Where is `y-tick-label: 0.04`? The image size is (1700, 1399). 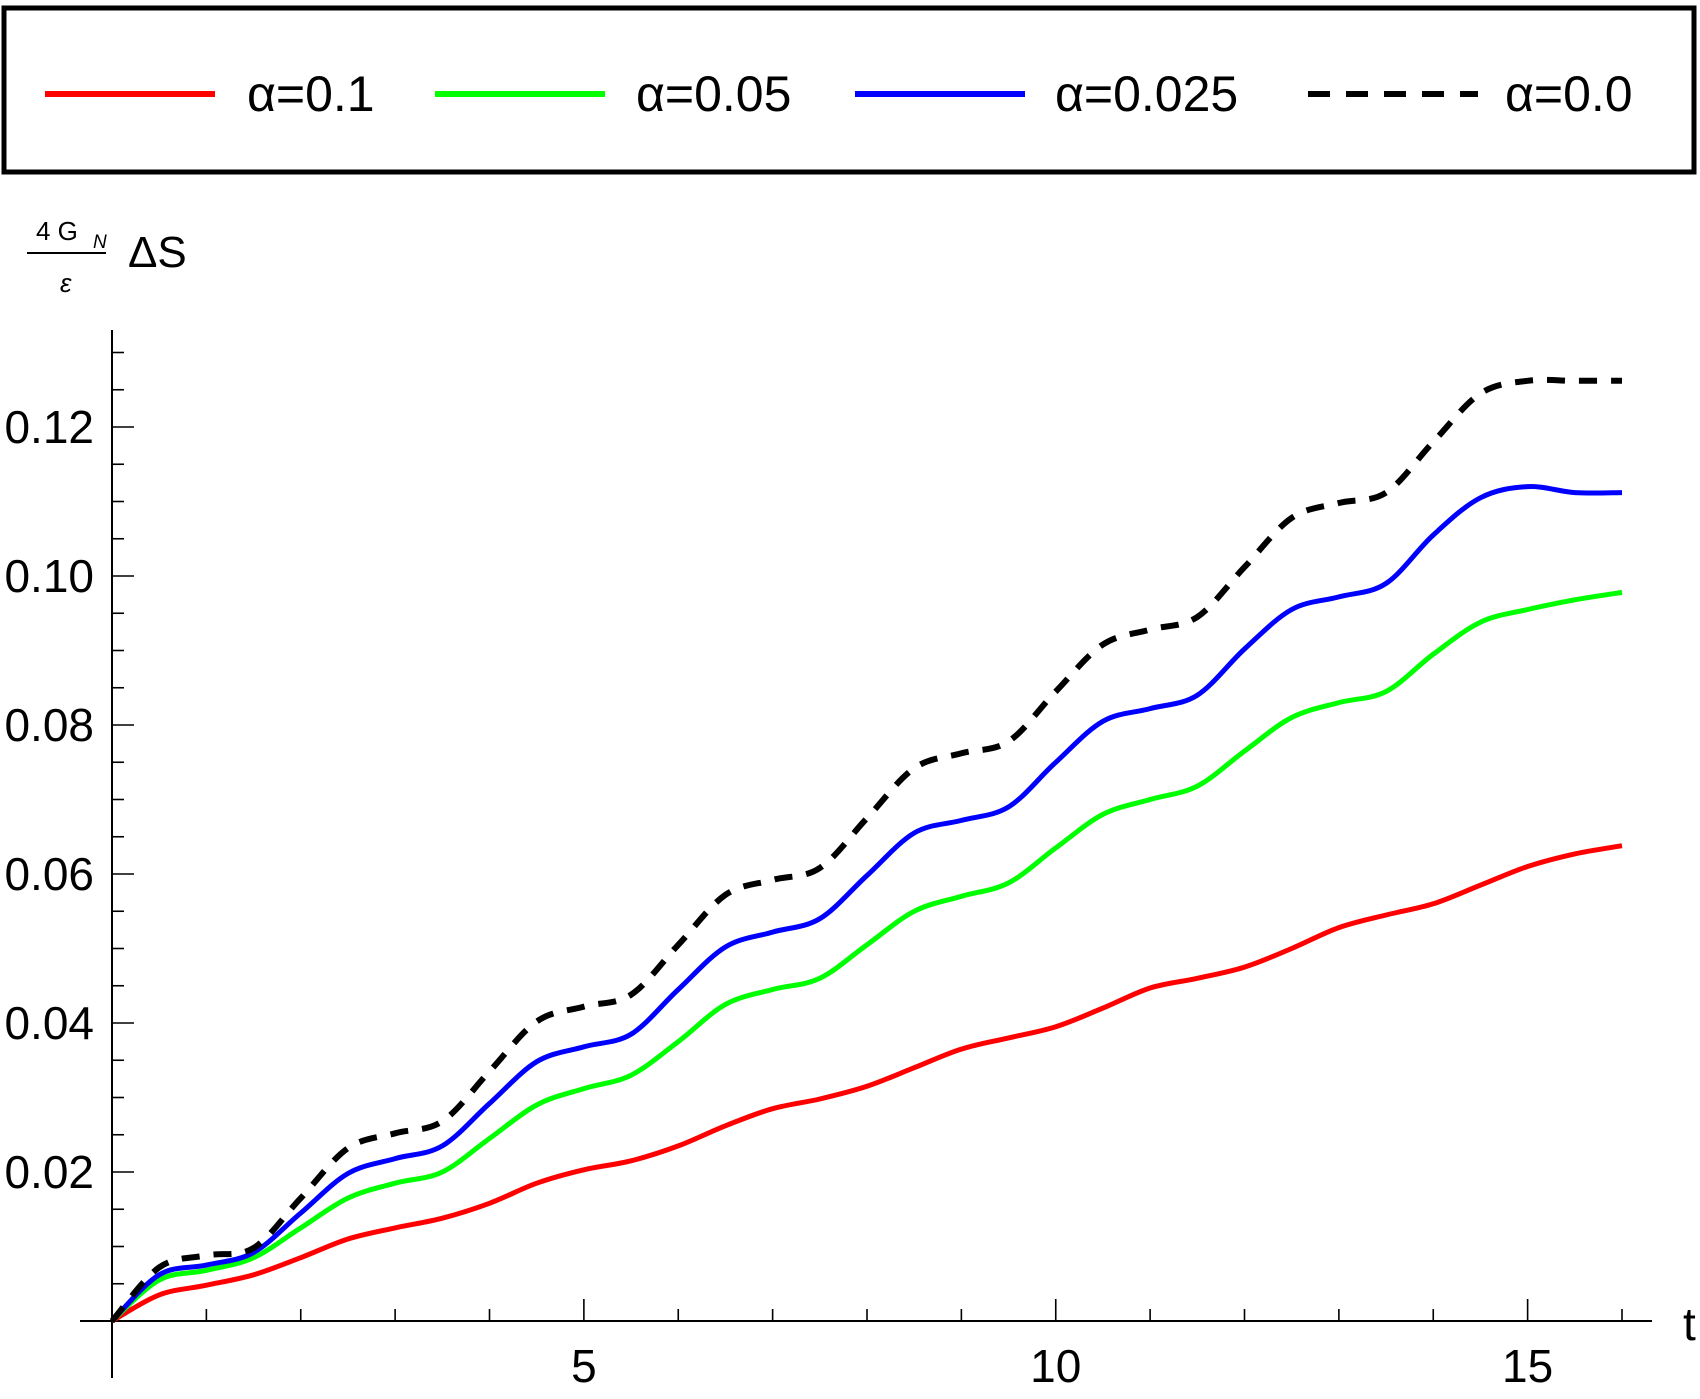
y-tick-label: 0.04 is located at coordinates (49, 1023).